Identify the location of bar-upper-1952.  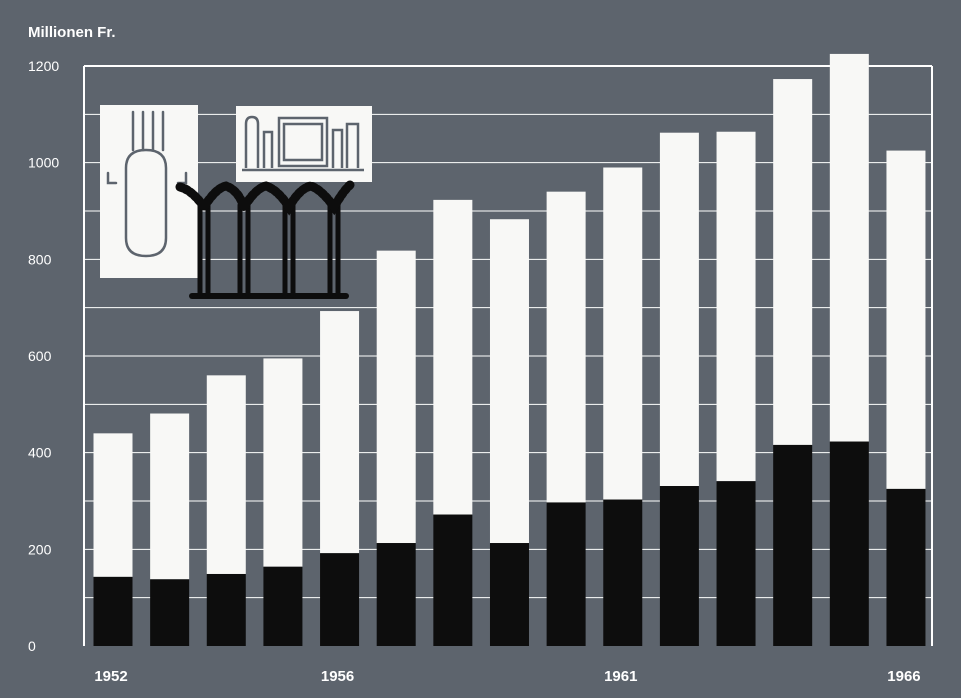
(113, 505).